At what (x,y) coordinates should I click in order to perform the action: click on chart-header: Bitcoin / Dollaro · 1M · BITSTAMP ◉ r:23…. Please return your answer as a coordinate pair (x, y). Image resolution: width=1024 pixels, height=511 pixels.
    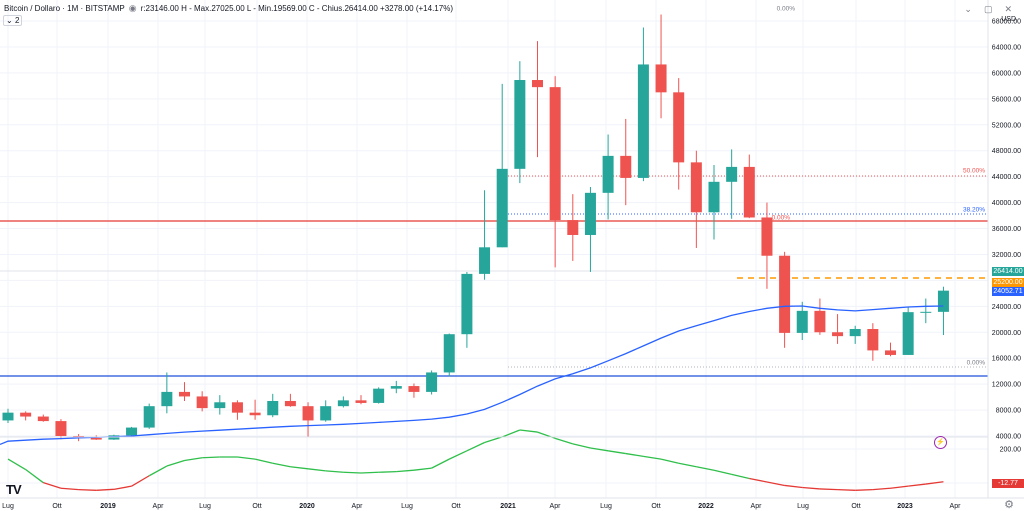
    Looking at the image, I should click on (228, 8).